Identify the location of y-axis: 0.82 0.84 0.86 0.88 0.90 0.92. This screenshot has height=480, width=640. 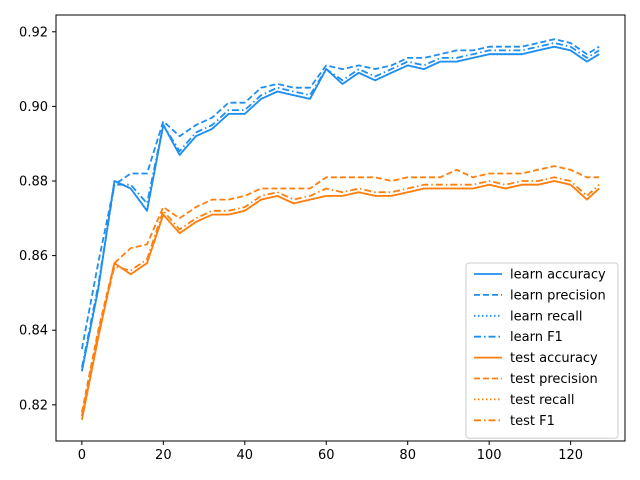
(37, 219).